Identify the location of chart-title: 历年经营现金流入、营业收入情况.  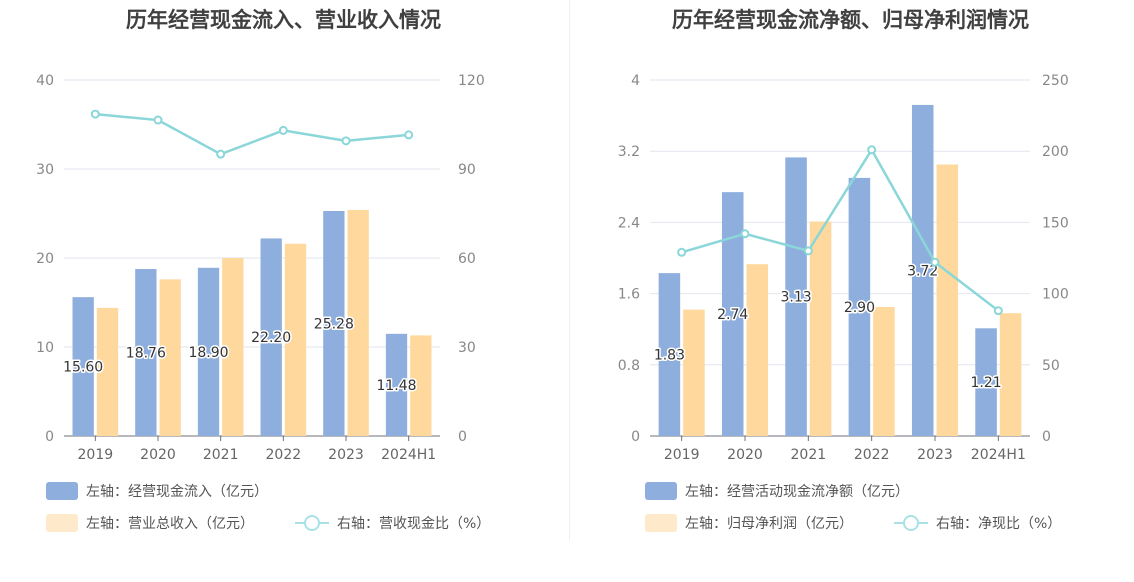
(283, 20).